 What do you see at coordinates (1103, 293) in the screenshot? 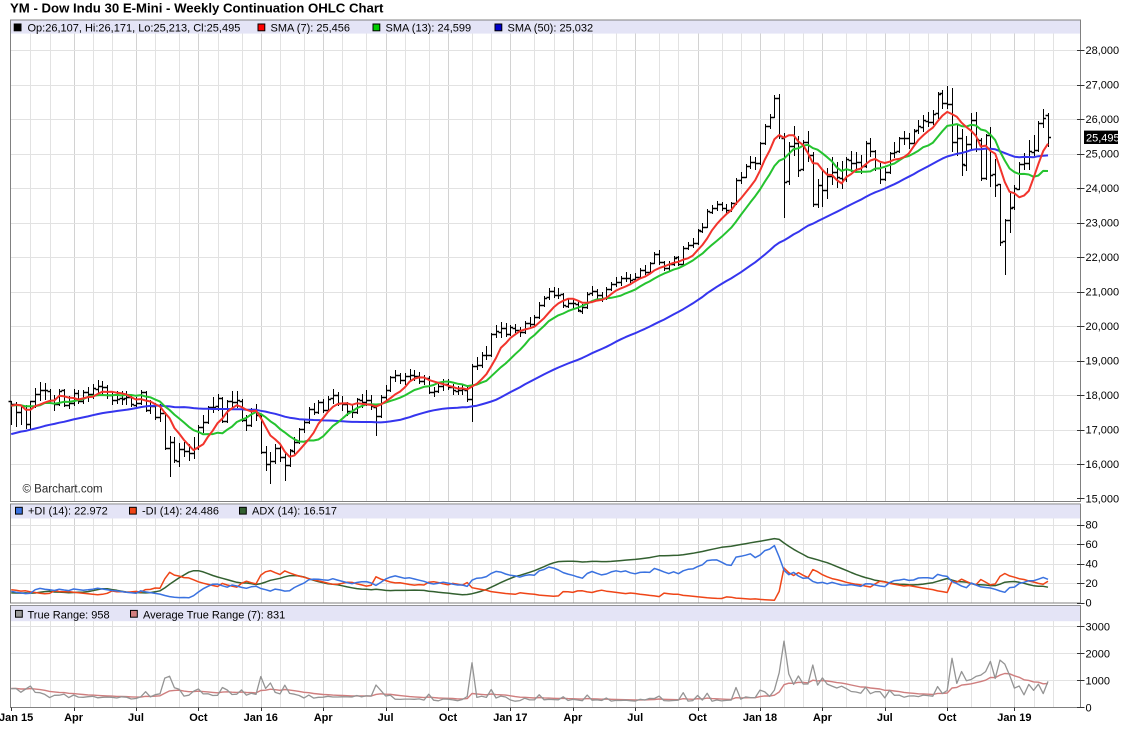
I see `svg-text: 21,000` at bounding box center [1103, 293].